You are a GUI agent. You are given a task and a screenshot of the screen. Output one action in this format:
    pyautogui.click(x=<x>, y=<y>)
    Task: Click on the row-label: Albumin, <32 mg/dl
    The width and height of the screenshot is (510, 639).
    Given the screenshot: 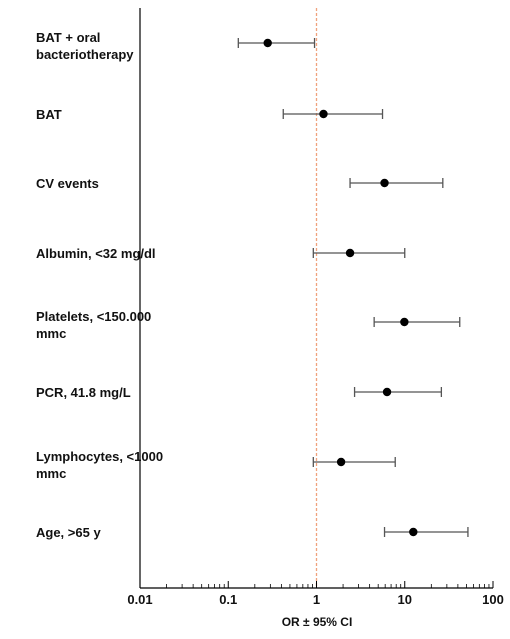 What is the action you would take?
    pyautogui.click(x=96, y=253)
    